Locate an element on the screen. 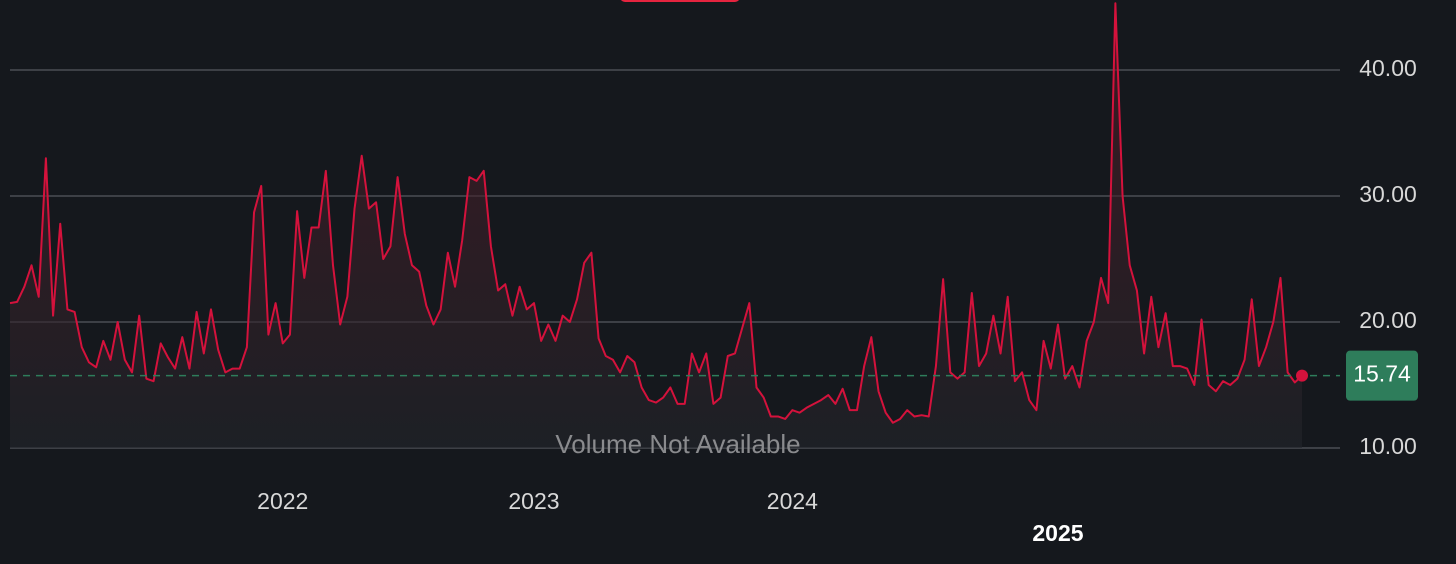 The image size is (1456, 564). x-tick-label: 2023 is located at coordinates (533, 501).